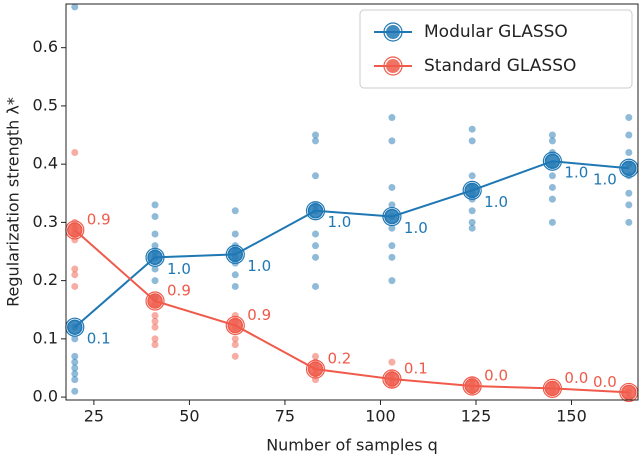  I want to click on y-axis-label: Regularization strength λ*, so click(13, 202).